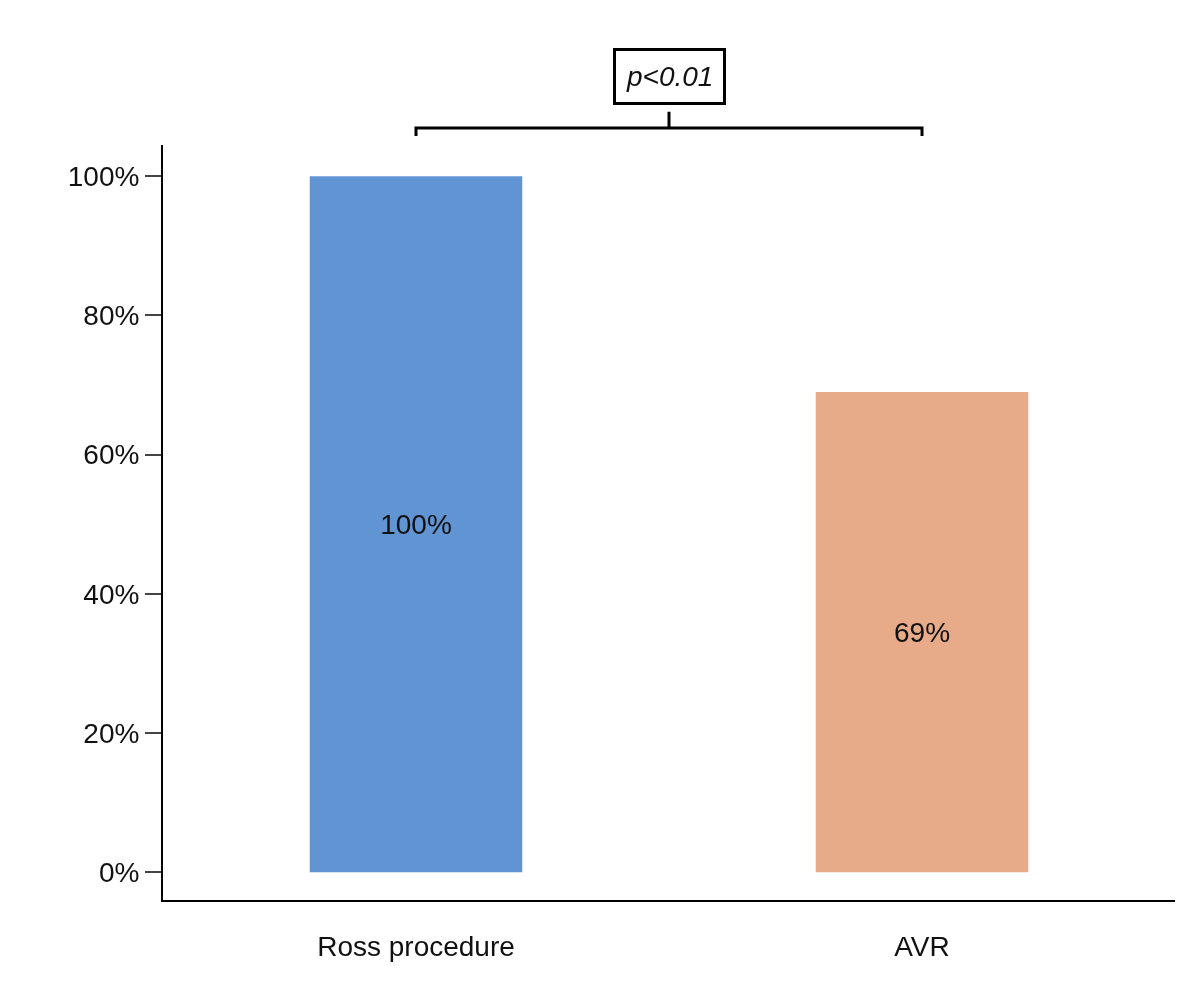 The height and width of the screenshot is (983, 1185). I want to click on x-tick-label: AVR, so click(922, 946).